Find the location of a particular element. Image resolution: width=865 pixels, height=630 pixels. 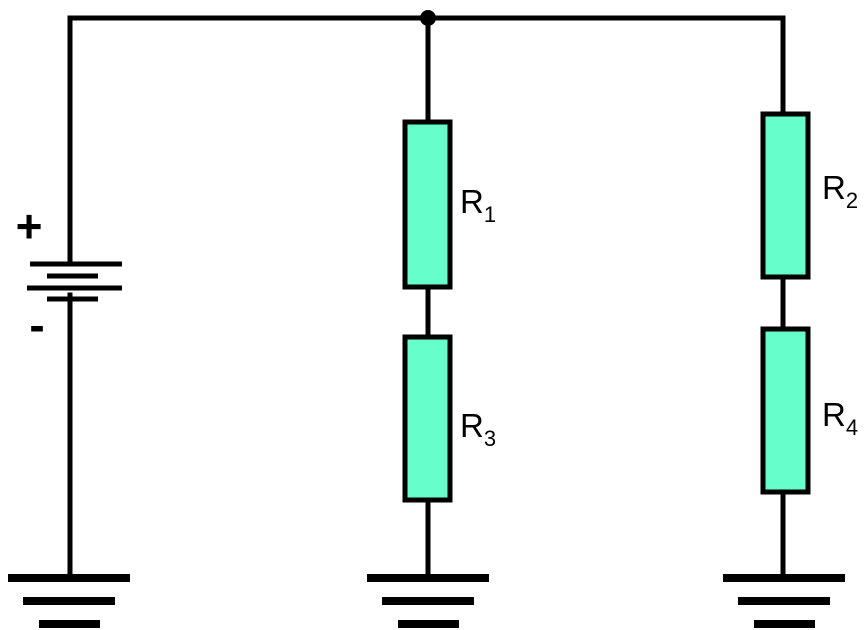

resistor-r4-label: R4 is located at coordinates (840, 418).